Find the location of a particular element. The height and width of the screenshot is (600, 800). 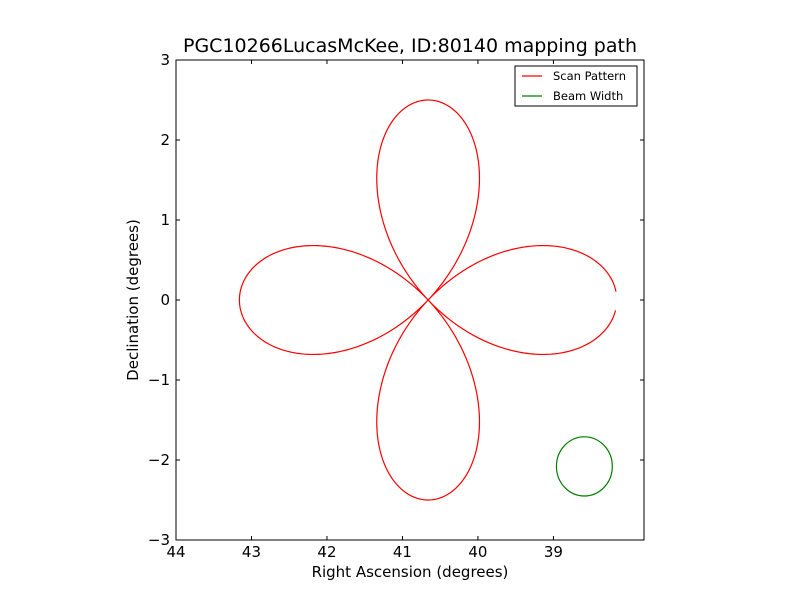

y-tick-label: −2 is located at coordinates (159, 460).